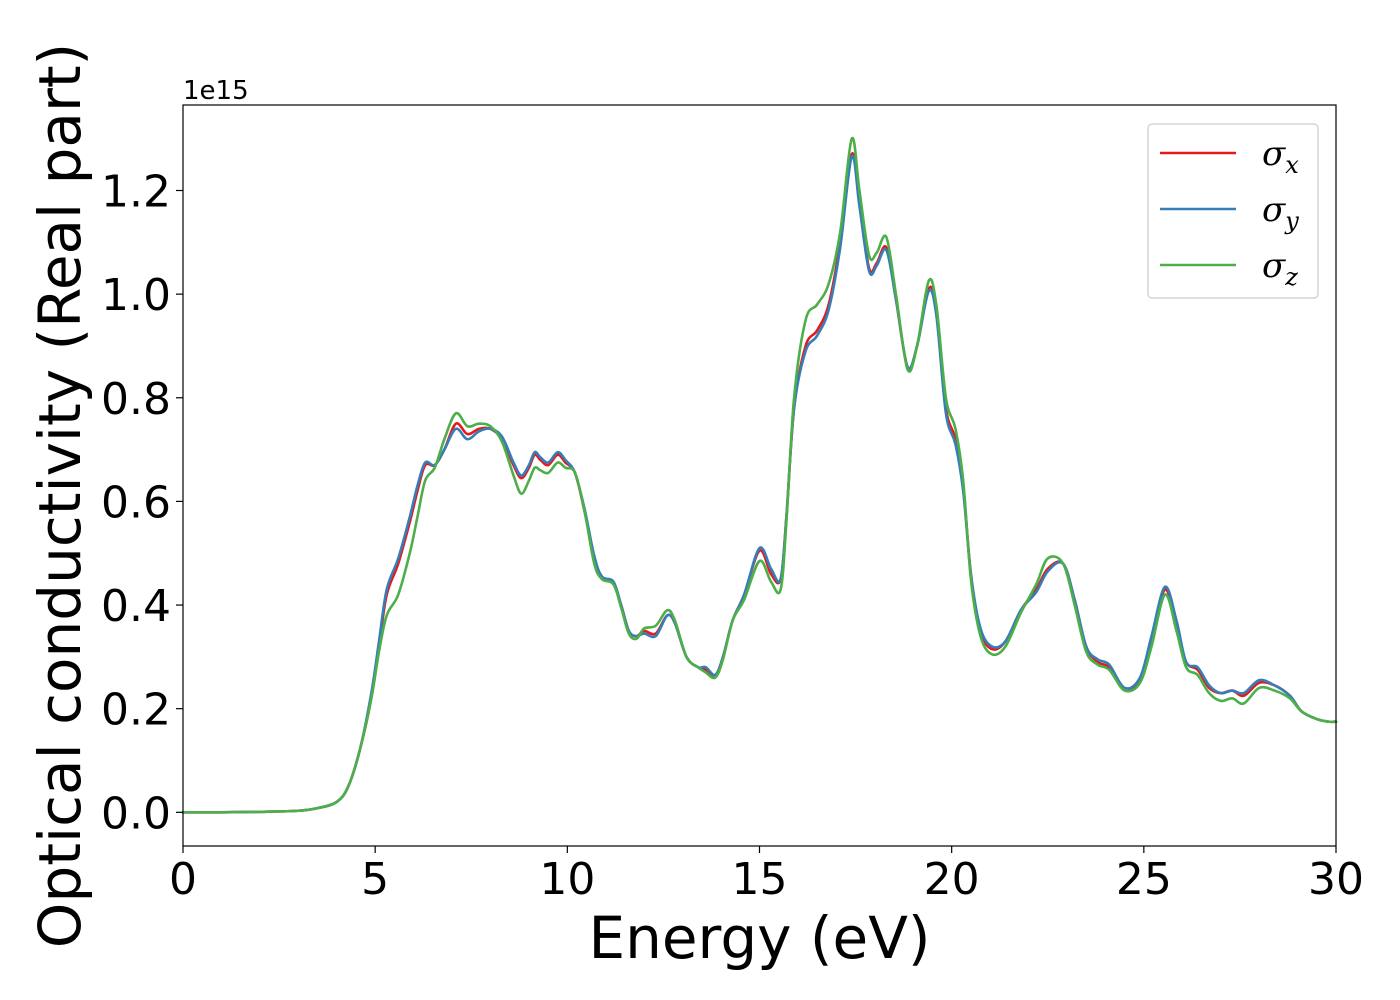 This screenshot has height=1000, width=1400. What do you see at coordinates (952, 879) in the screenshot?
I see `x-tick-label: 20` at bounding box center [952, 879].